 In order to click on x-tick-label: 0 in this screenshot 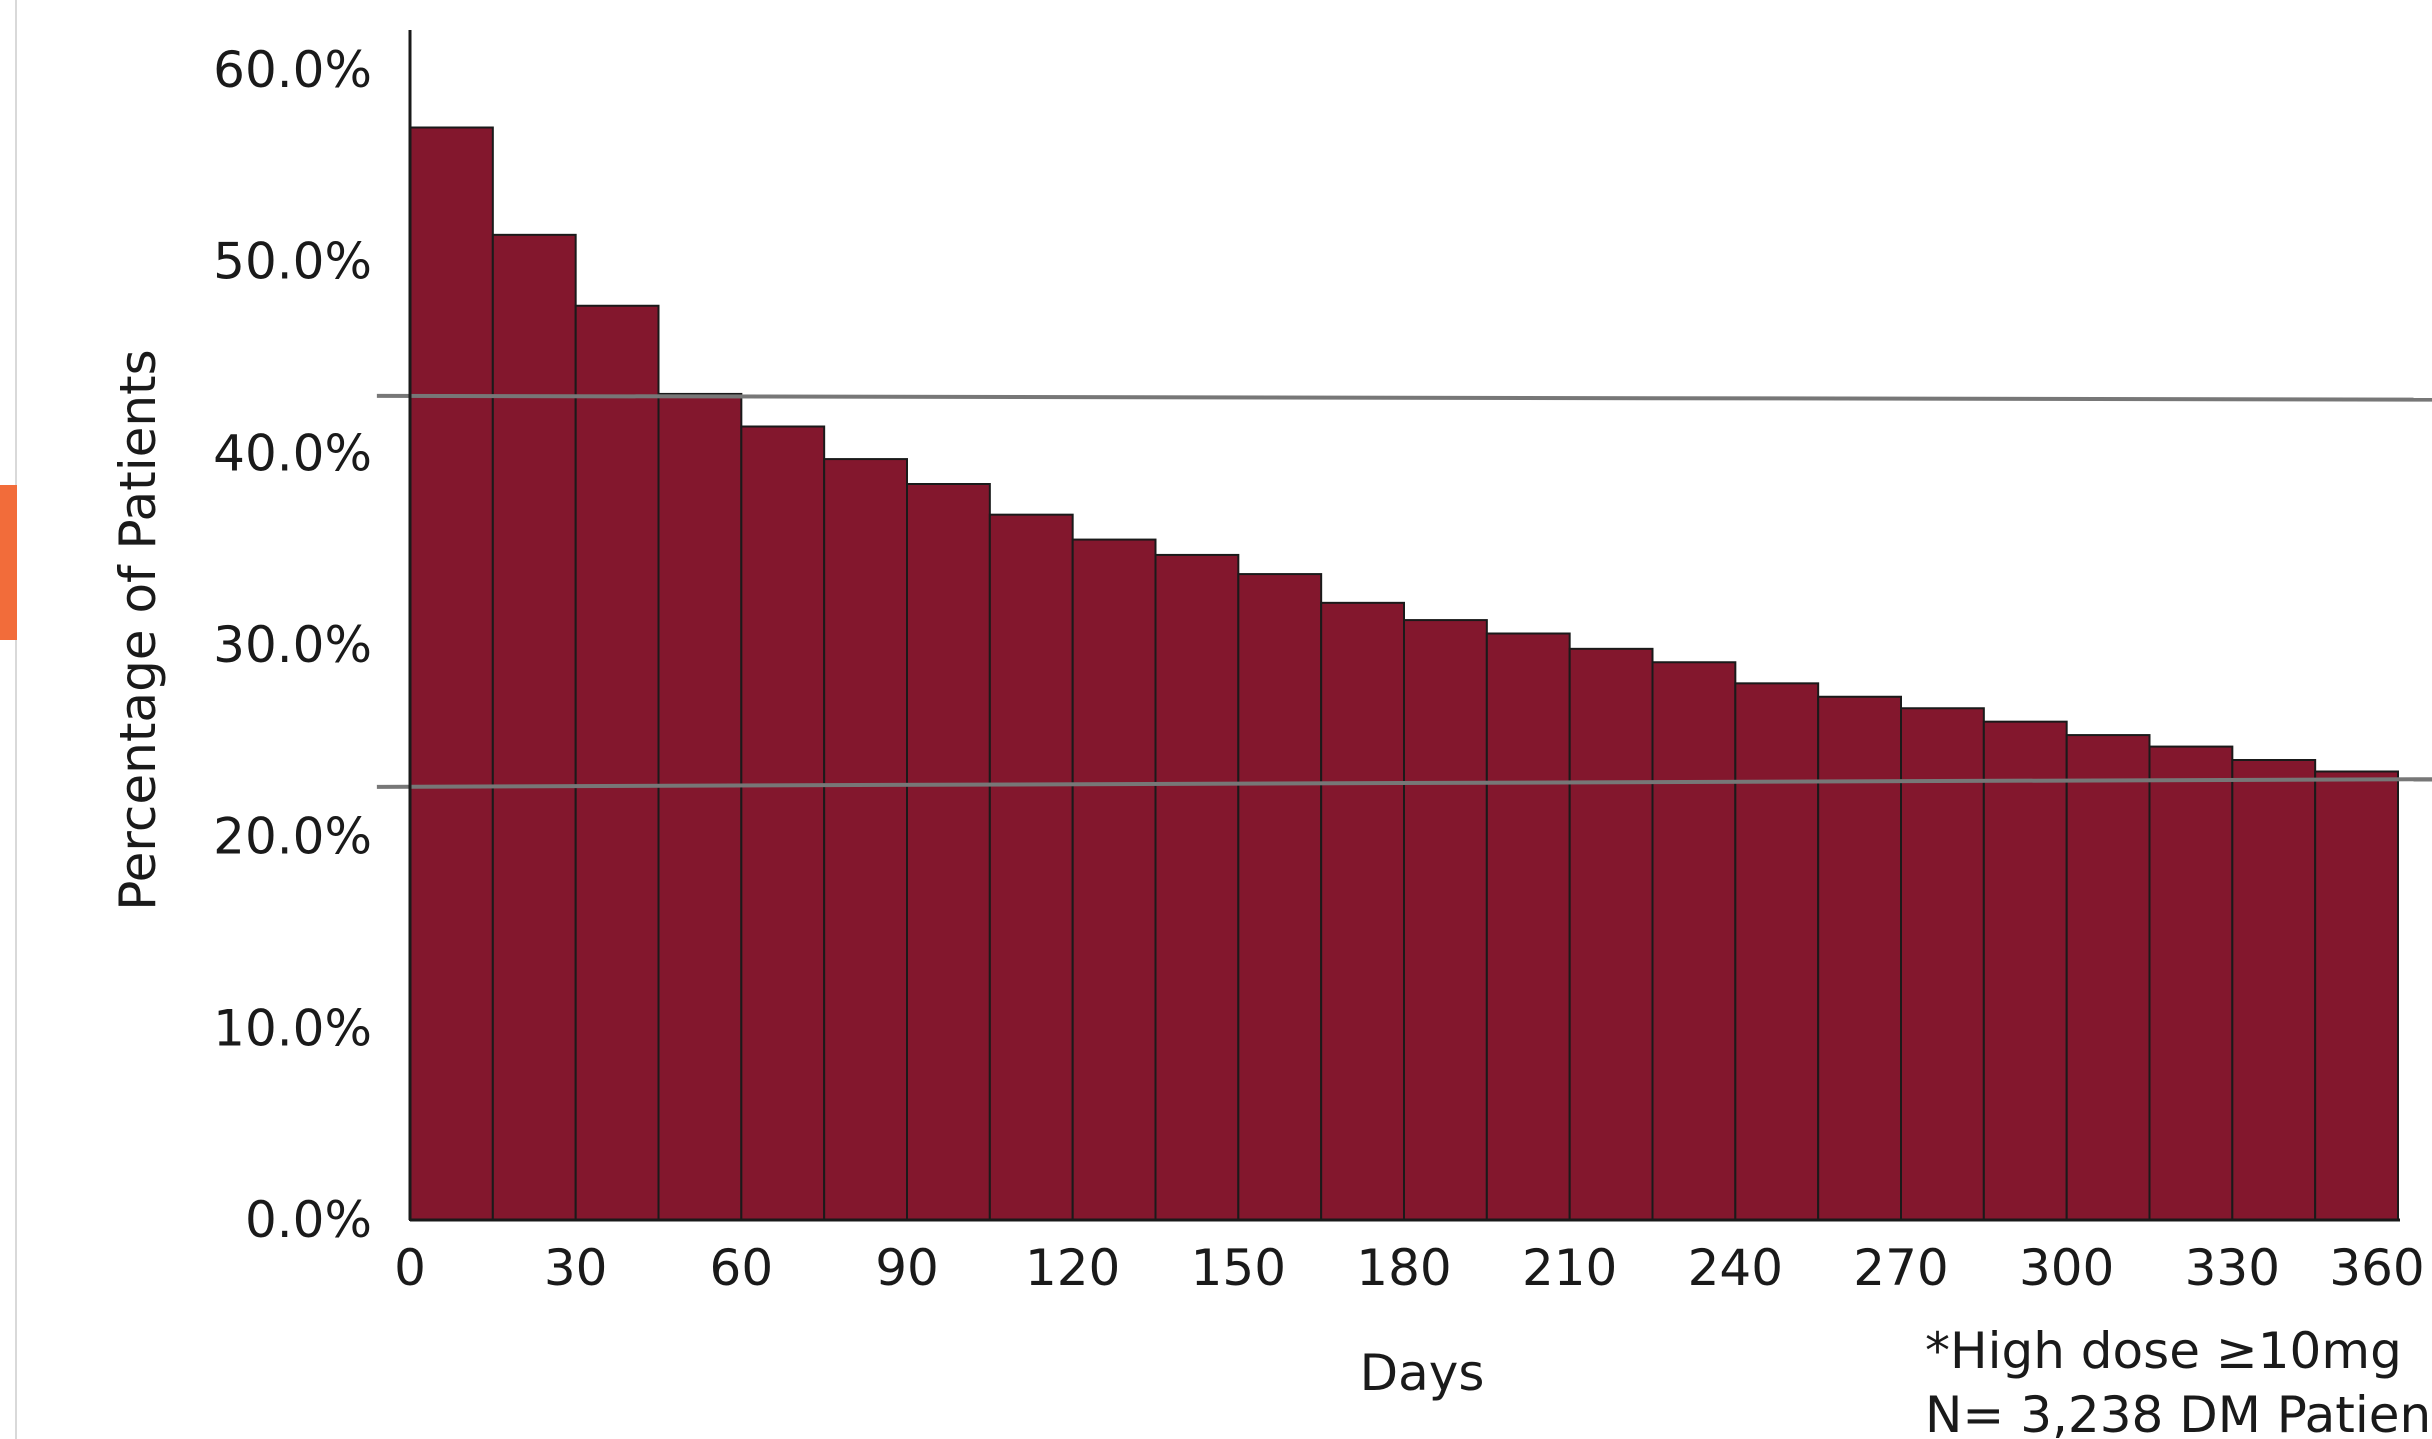, I will do `click(410, 1268)`.